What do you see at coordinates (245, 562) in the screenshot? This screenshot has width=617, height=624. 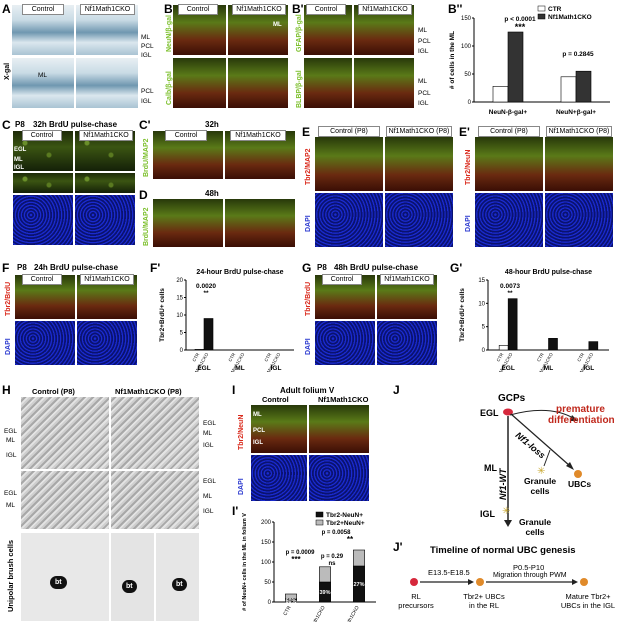 I see `y-axis-label: # of NeuN+ cells in the ML in folium V` at bounding box center [245, 562].